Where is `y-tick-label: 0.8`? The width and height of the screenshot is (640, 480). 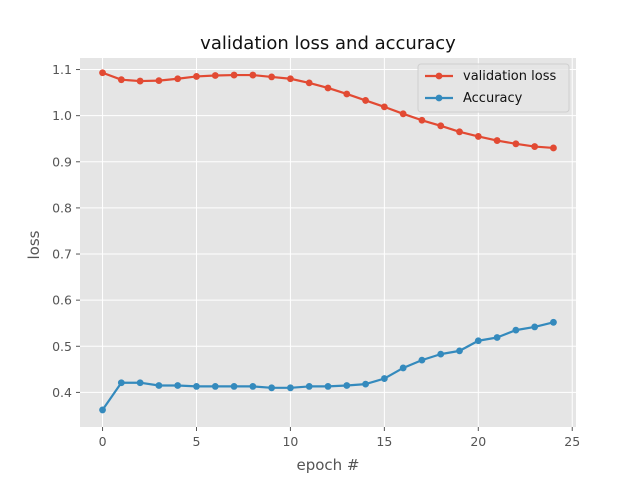
y-tick-label: 0.8 is located at coordinates (62, 207).